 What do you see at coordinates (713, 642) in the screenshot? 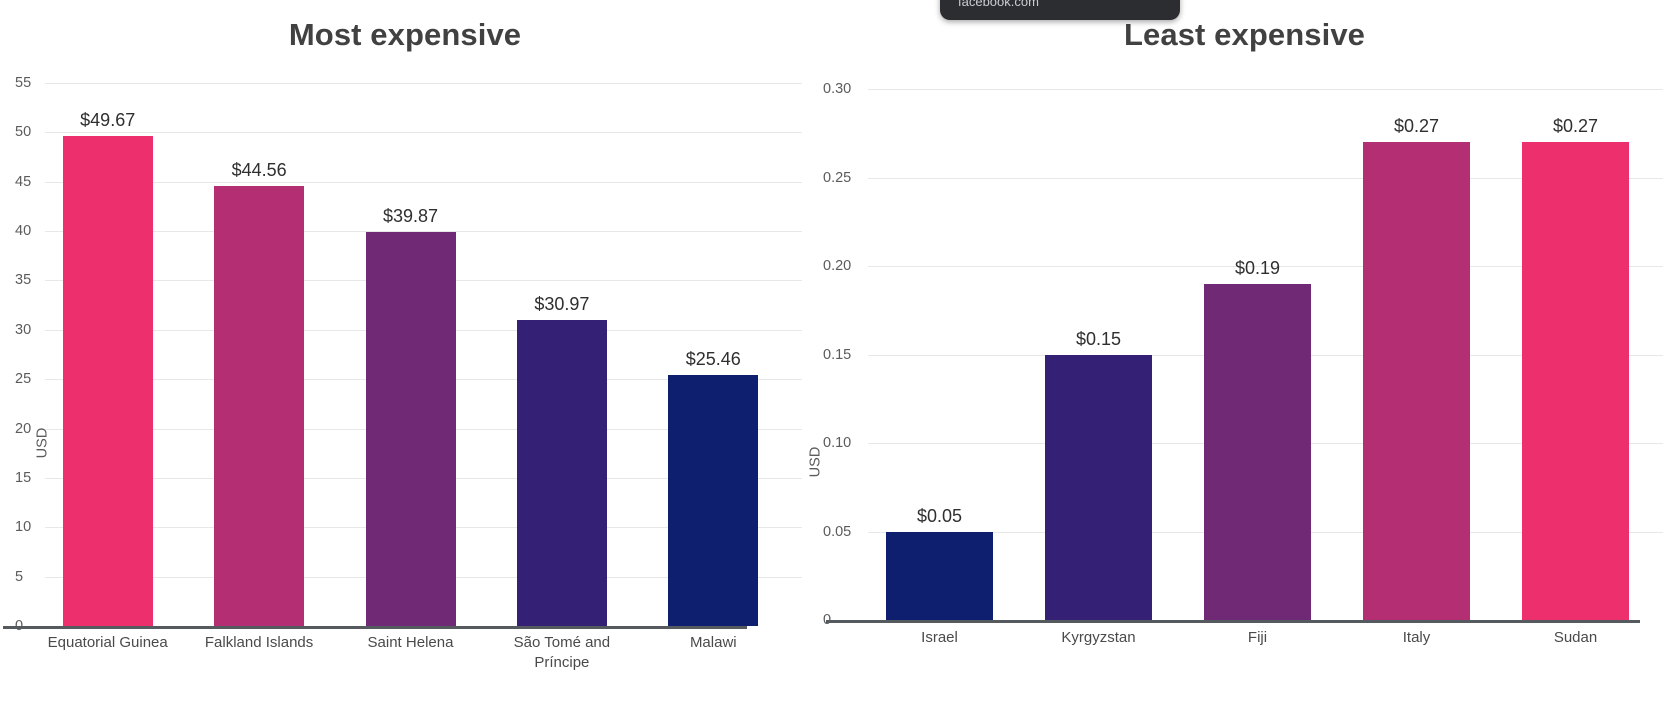
I see `x-axis-category-label: Malawi` at bounding box center [713, 642].